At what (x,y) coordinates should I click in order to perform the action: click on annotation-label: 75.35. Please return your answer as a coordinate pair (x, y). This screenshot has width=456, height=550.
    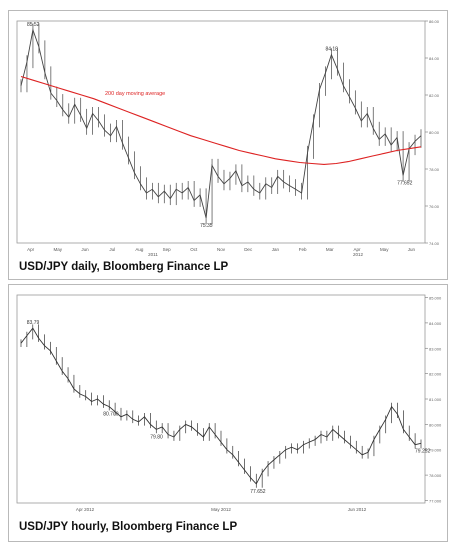
    Looking at the image, I should click on (206, 226).